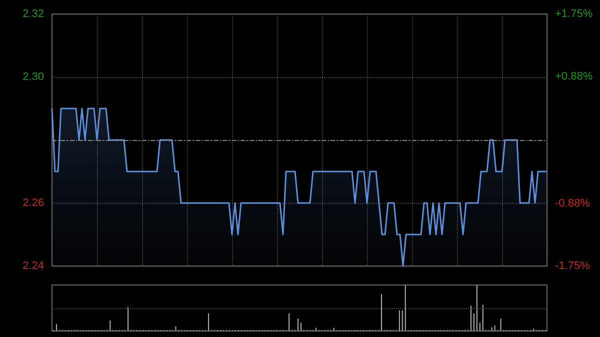 This screenshot has height=337, width=600. Describe the element at coordinates (33, 203) in the screenshot. I see `y-tick-label: 2.26` at that location.